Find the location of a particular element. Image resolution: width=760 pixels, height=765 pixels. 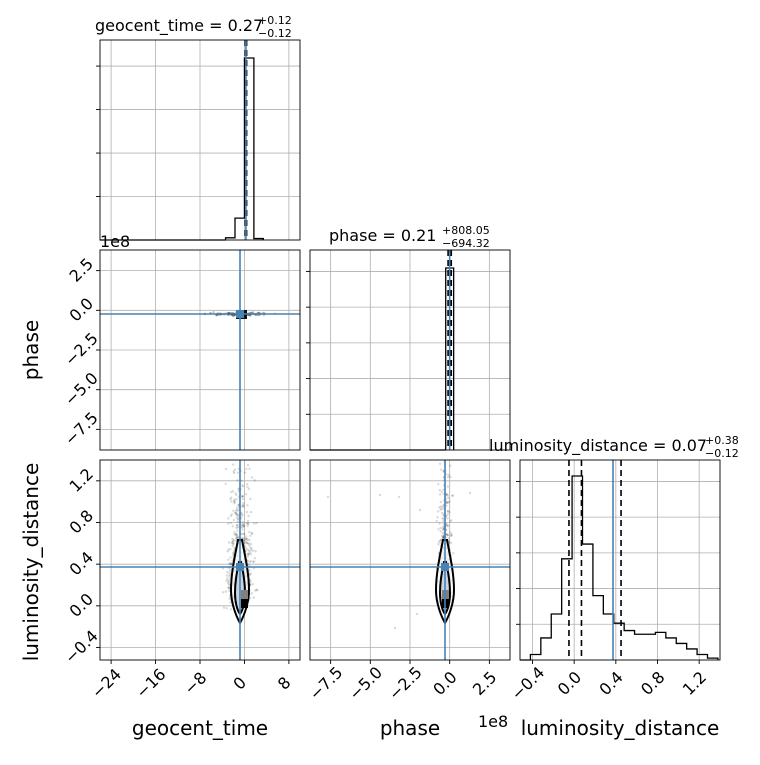

x-tick-label: −24 is located at coordinates (106, 683).